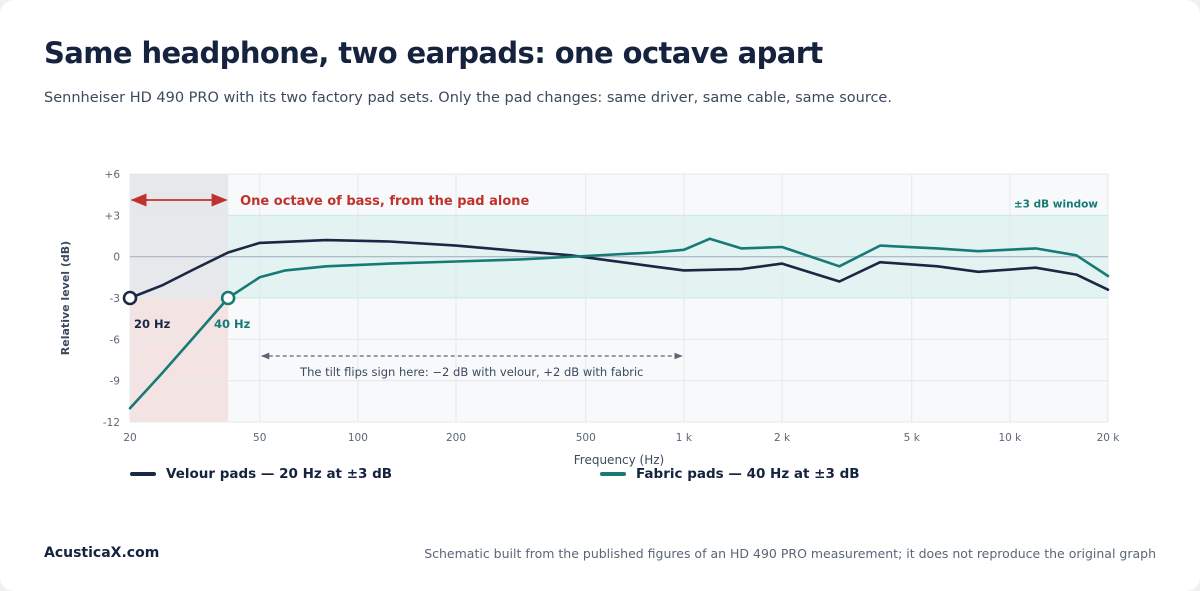 This screenshot has width=1200, height=591. I want to click on y-tick-label: +6, so click(113, 175).